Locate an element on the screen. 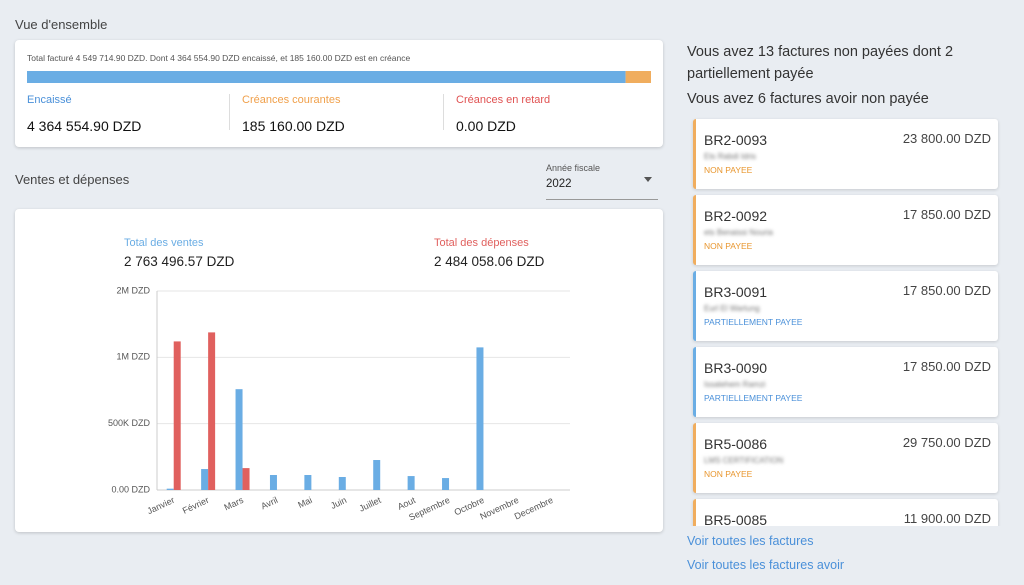  stat: Créances en retard 0.00 DZD is located at coordinates (497, 114).